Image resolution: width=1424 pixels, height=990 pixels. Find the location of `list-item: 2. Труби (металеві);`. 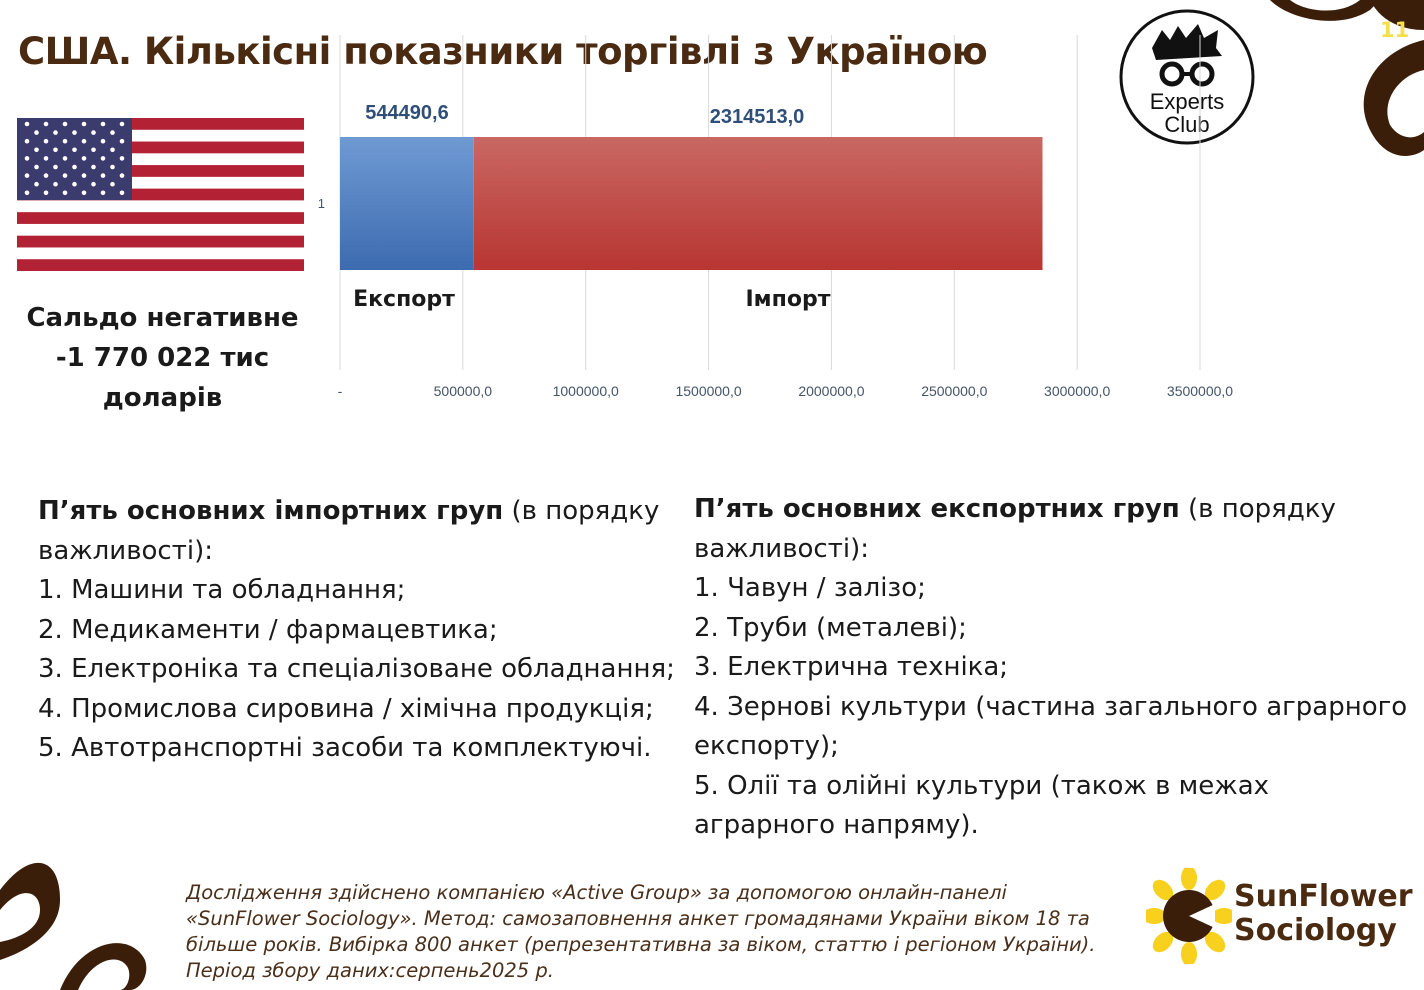

list-item: 2. Труби (металеві); is located at coordinates (830, 627).